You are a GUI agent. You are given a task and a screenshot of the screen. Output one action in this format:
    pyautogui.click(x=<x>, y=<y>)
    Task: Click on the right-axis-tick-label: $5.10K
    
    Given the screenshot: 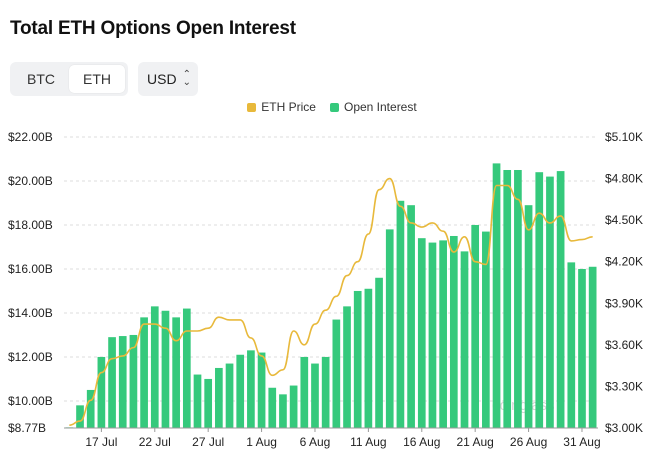 What is the action you would take?
    pyautogui.click(x=624, y=137)
    